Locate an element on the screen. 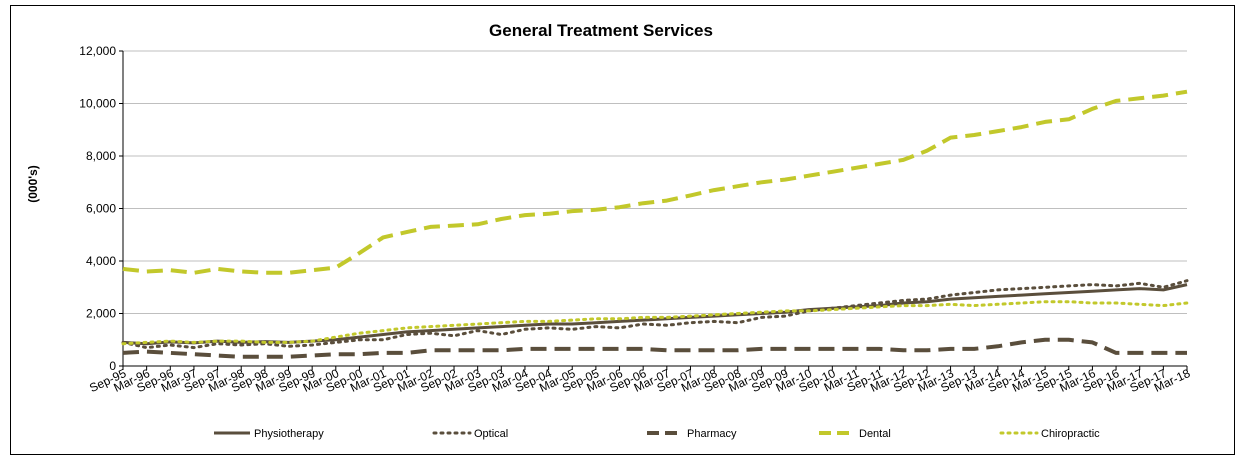  y-tick-label: 8,000 is located at coordinates (101, 156).